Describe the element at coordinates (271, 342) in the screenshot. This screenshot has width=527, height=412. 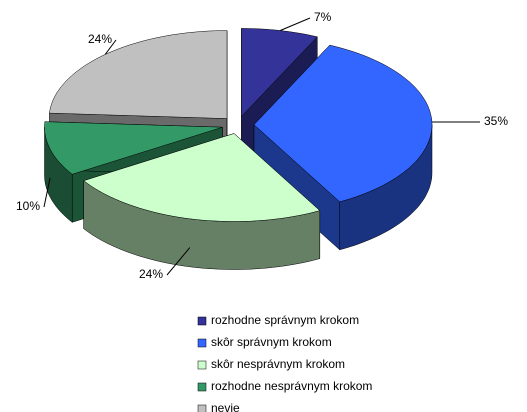
I see `legend-label: skôr správnym krokom` at that location.